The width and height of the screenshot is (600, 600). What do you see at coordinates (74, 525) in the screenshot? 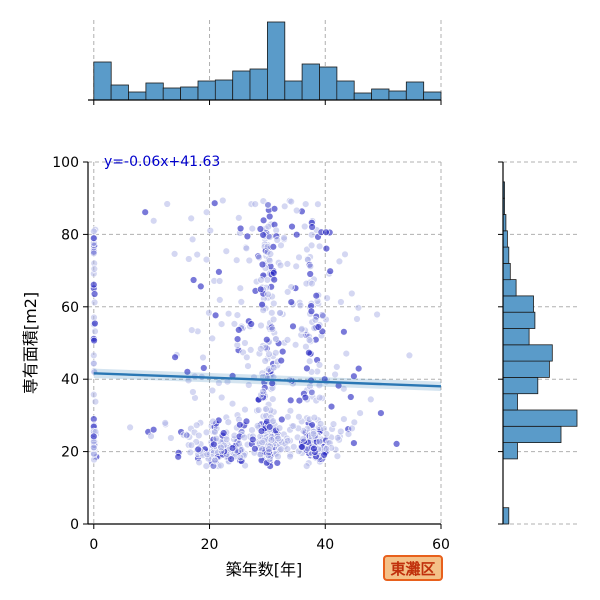
I see `y-tick-label: 0` at bounding box center [74, 525].